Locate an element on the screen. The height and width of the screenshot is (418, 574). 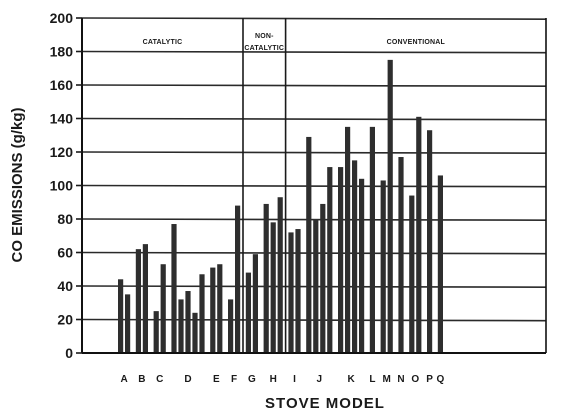
x-category-label: P is located at coordinates (429, 379).